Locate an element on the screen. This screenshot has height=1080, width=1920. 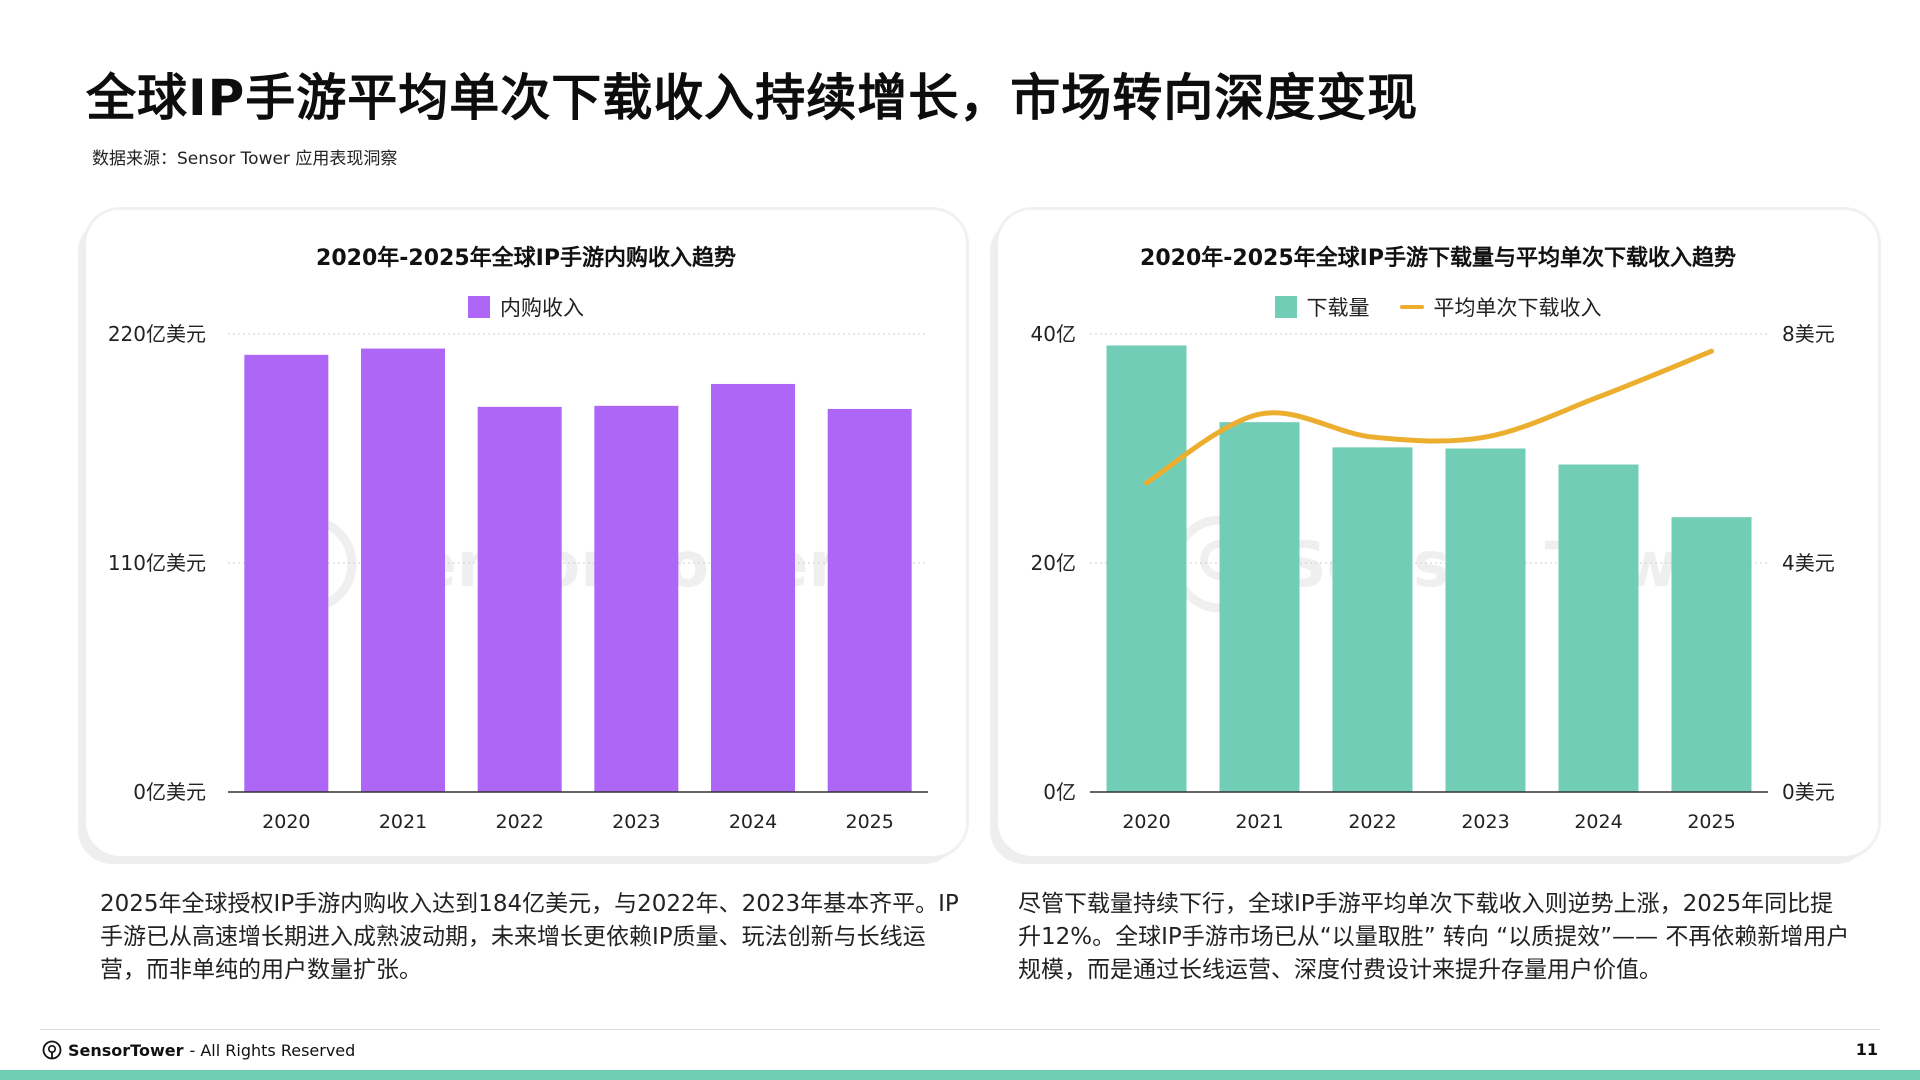
footer-brand: SensorTower - All Rights Reserved is located at coordinates (198, 1050).